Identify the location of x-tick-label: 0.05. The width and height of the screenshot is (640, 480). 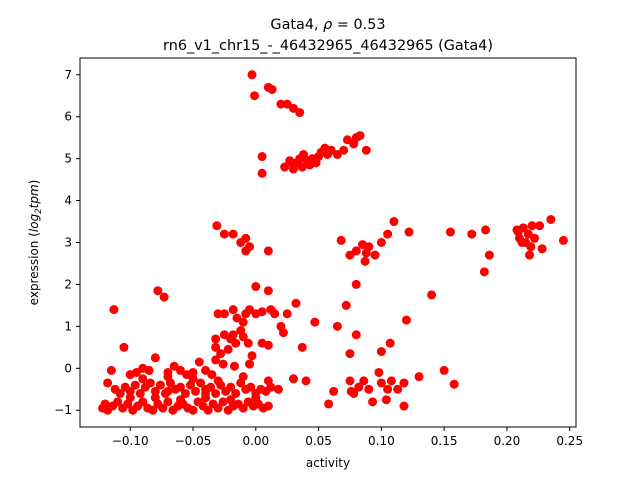
(318, 441).